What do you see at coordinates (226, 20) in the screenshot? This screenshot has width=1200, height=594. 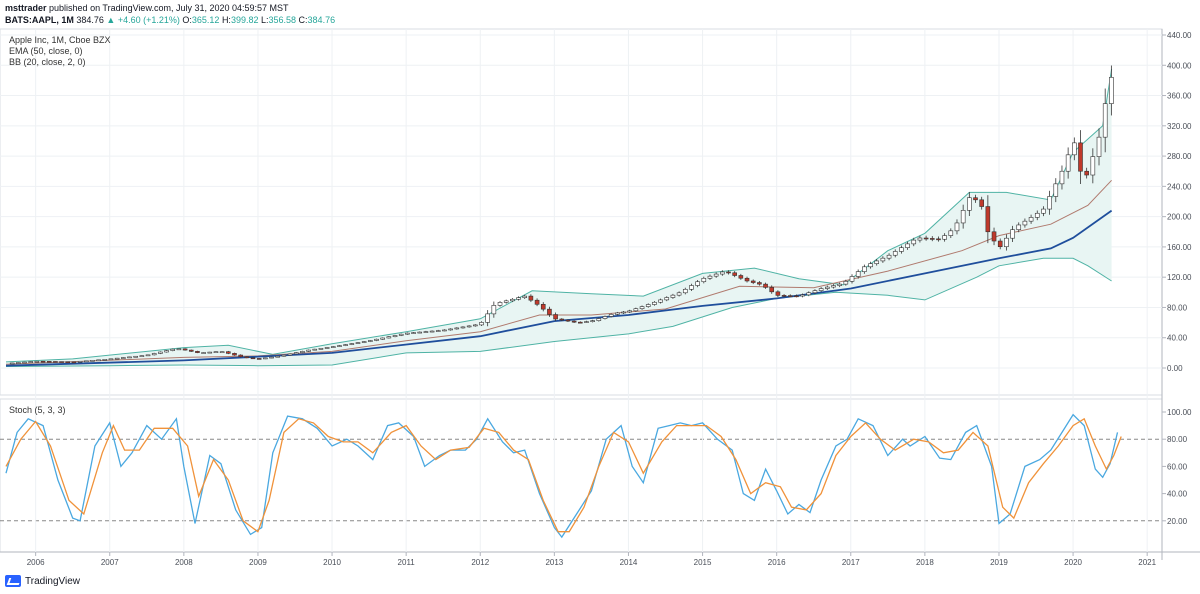 I see `high-label: H:` at bounding box center [226, 20].